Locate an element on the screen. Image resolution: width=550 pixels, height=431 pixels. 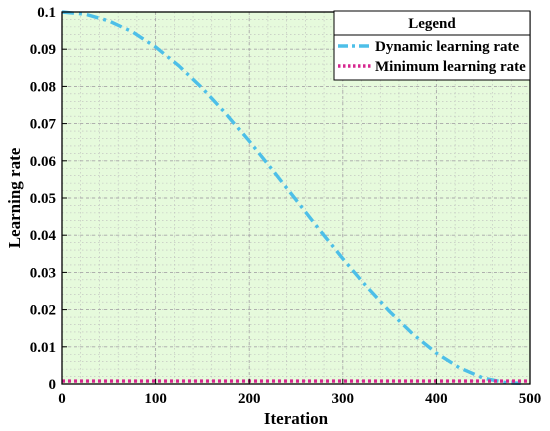
x-tick-label: 500 is located at coordinates (530, 399).